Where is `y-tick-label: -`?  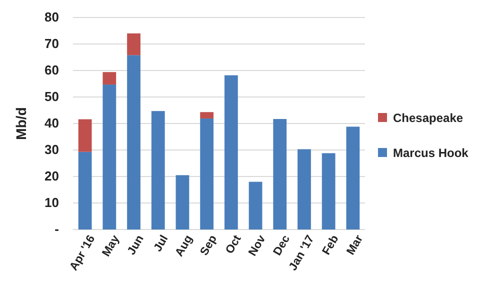 y-tick-label: - is located at coordinates (56, 229).